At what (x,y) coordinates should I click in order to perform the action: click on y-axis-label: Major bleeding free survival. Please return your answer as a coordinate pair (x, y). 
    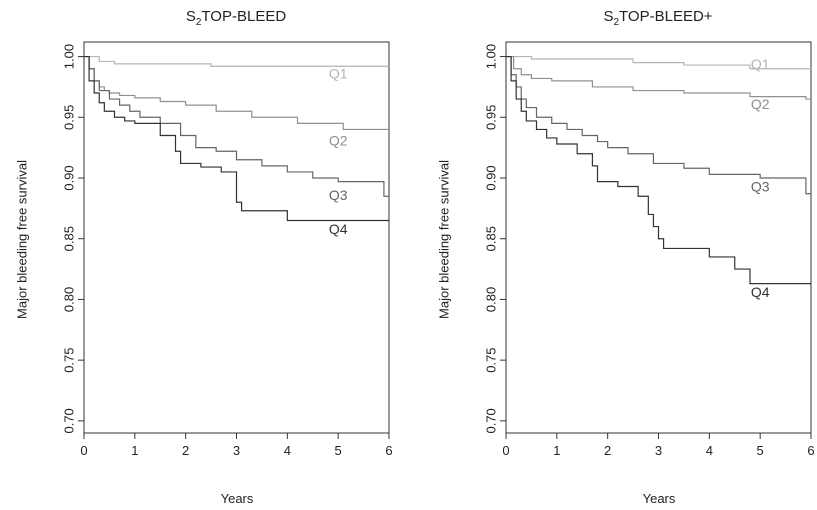
    Looking at the image, I should click on (444, 239).